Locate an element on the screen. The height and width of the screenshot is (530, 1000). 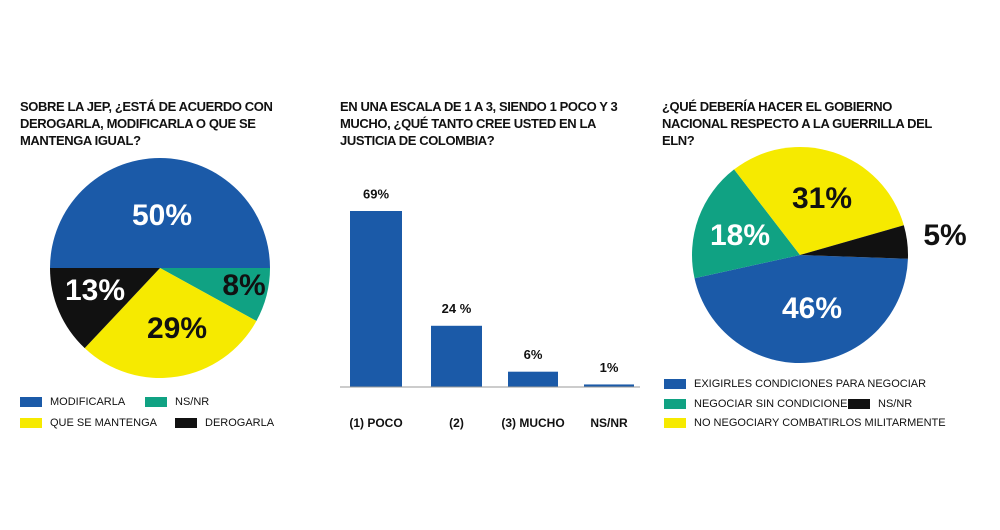
data-label: 50% is located at coordinates (162, 215).